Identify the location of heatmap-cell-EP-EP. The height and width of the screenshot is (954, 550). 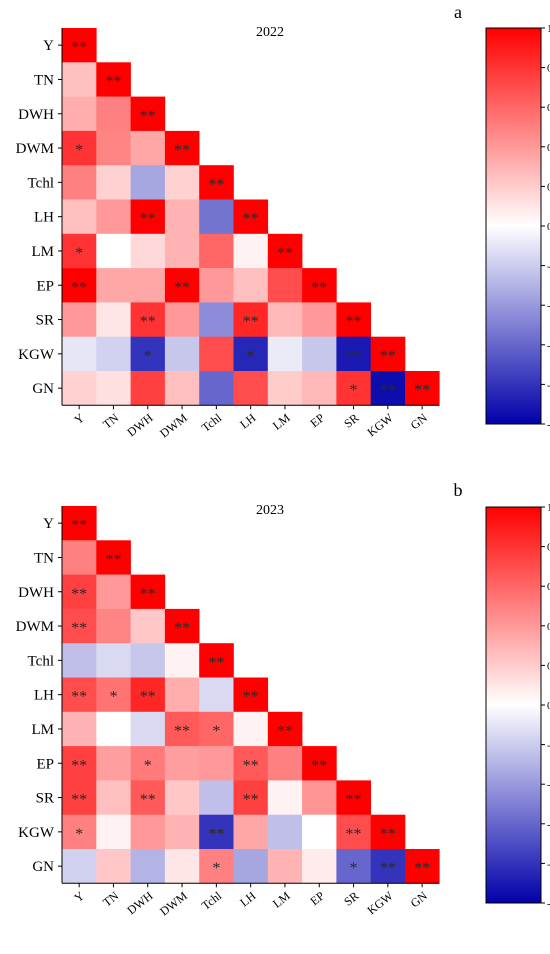
(319, 285).